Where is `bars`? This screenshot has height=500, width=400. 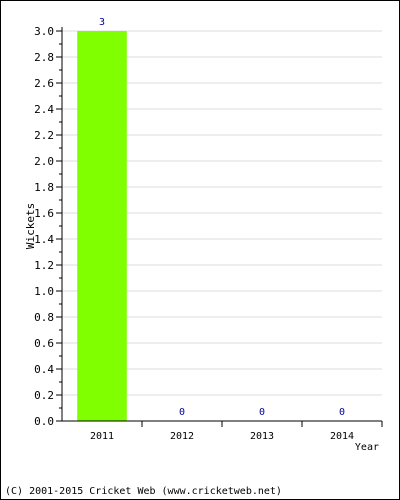
bars is located at coordinates (102, 226).